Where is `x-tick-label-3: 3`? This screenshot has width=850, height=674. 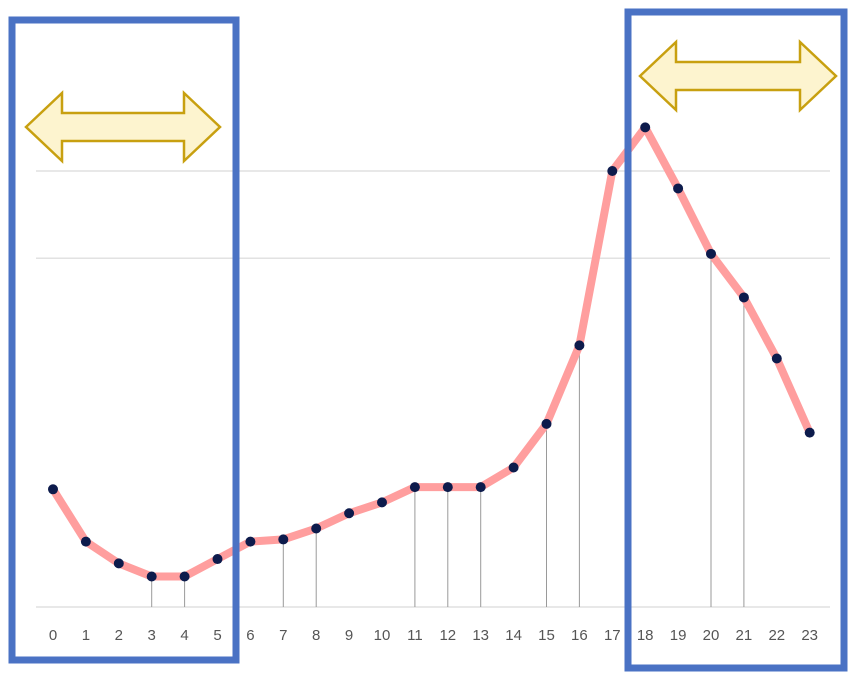 x-tick-label-3: 3 is located at coordinates (152, 635).